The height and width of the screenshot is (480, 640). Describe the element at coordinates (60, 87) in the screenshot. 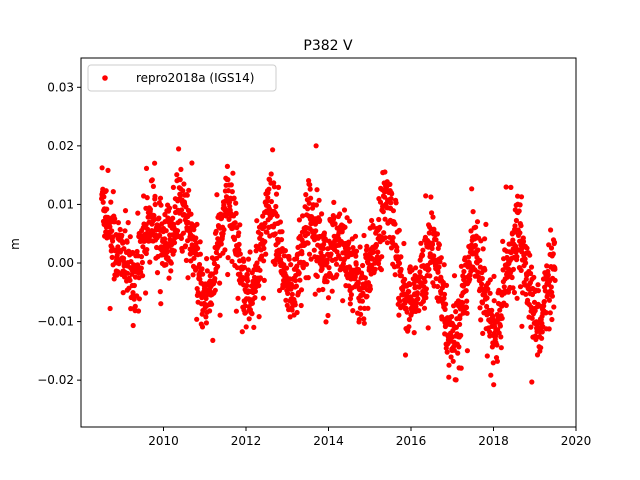

I see `y-tick-label: 0.03` at that location.